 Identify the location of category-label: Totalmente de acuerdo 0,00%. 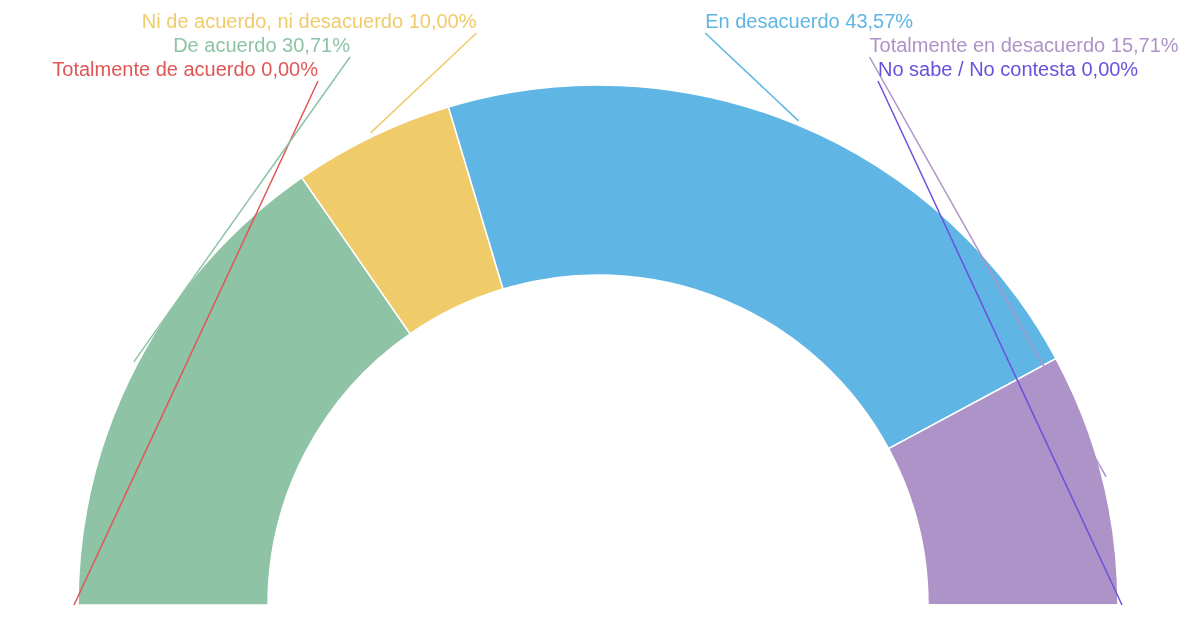
(185, 69).